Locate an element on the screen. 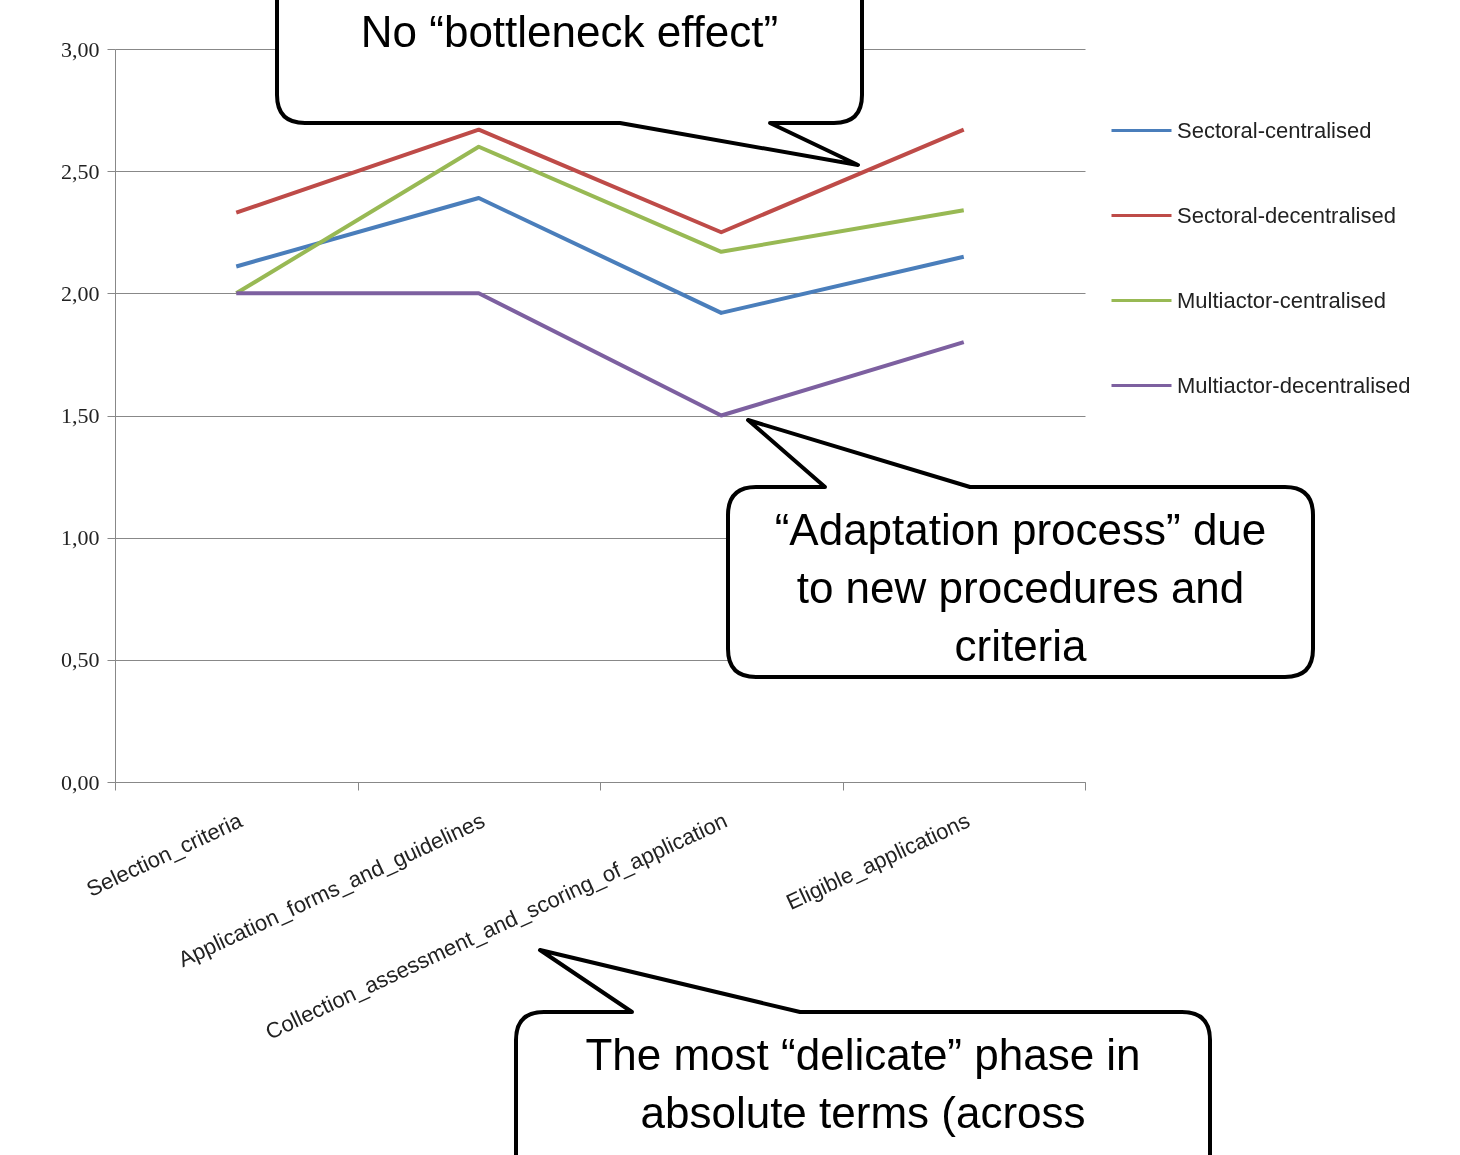 The height and width of the screenshot is (1155, 1460). annotation: No “bottleneck effect” is located at coordinates (569, 31).